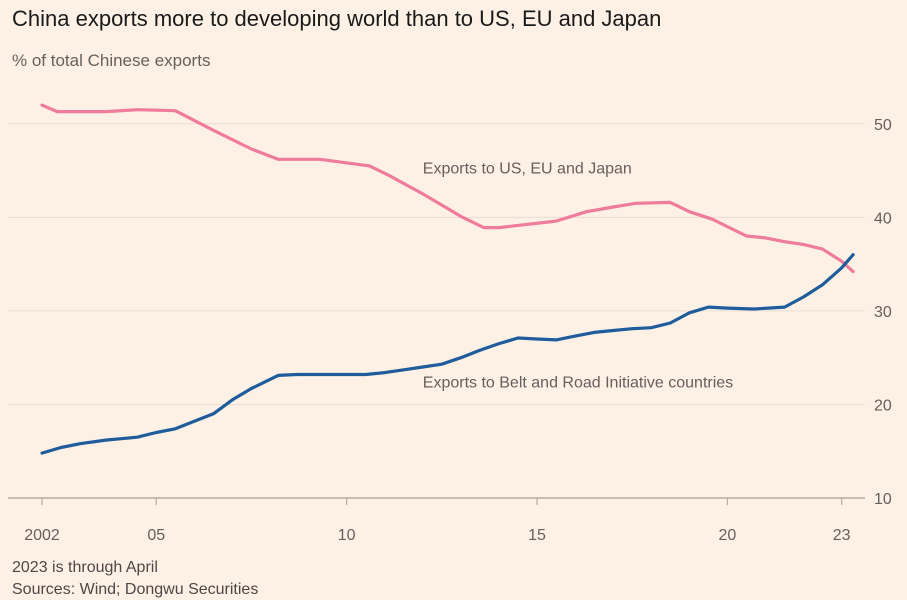 Image resolution: width=907 pixels, height=600 pixels. What do you see at coordinates (437, 521) in the screenshot?
I see `x-axis-ticks: 2002 05 10 15 20 23` at bounding box center [437, 521].